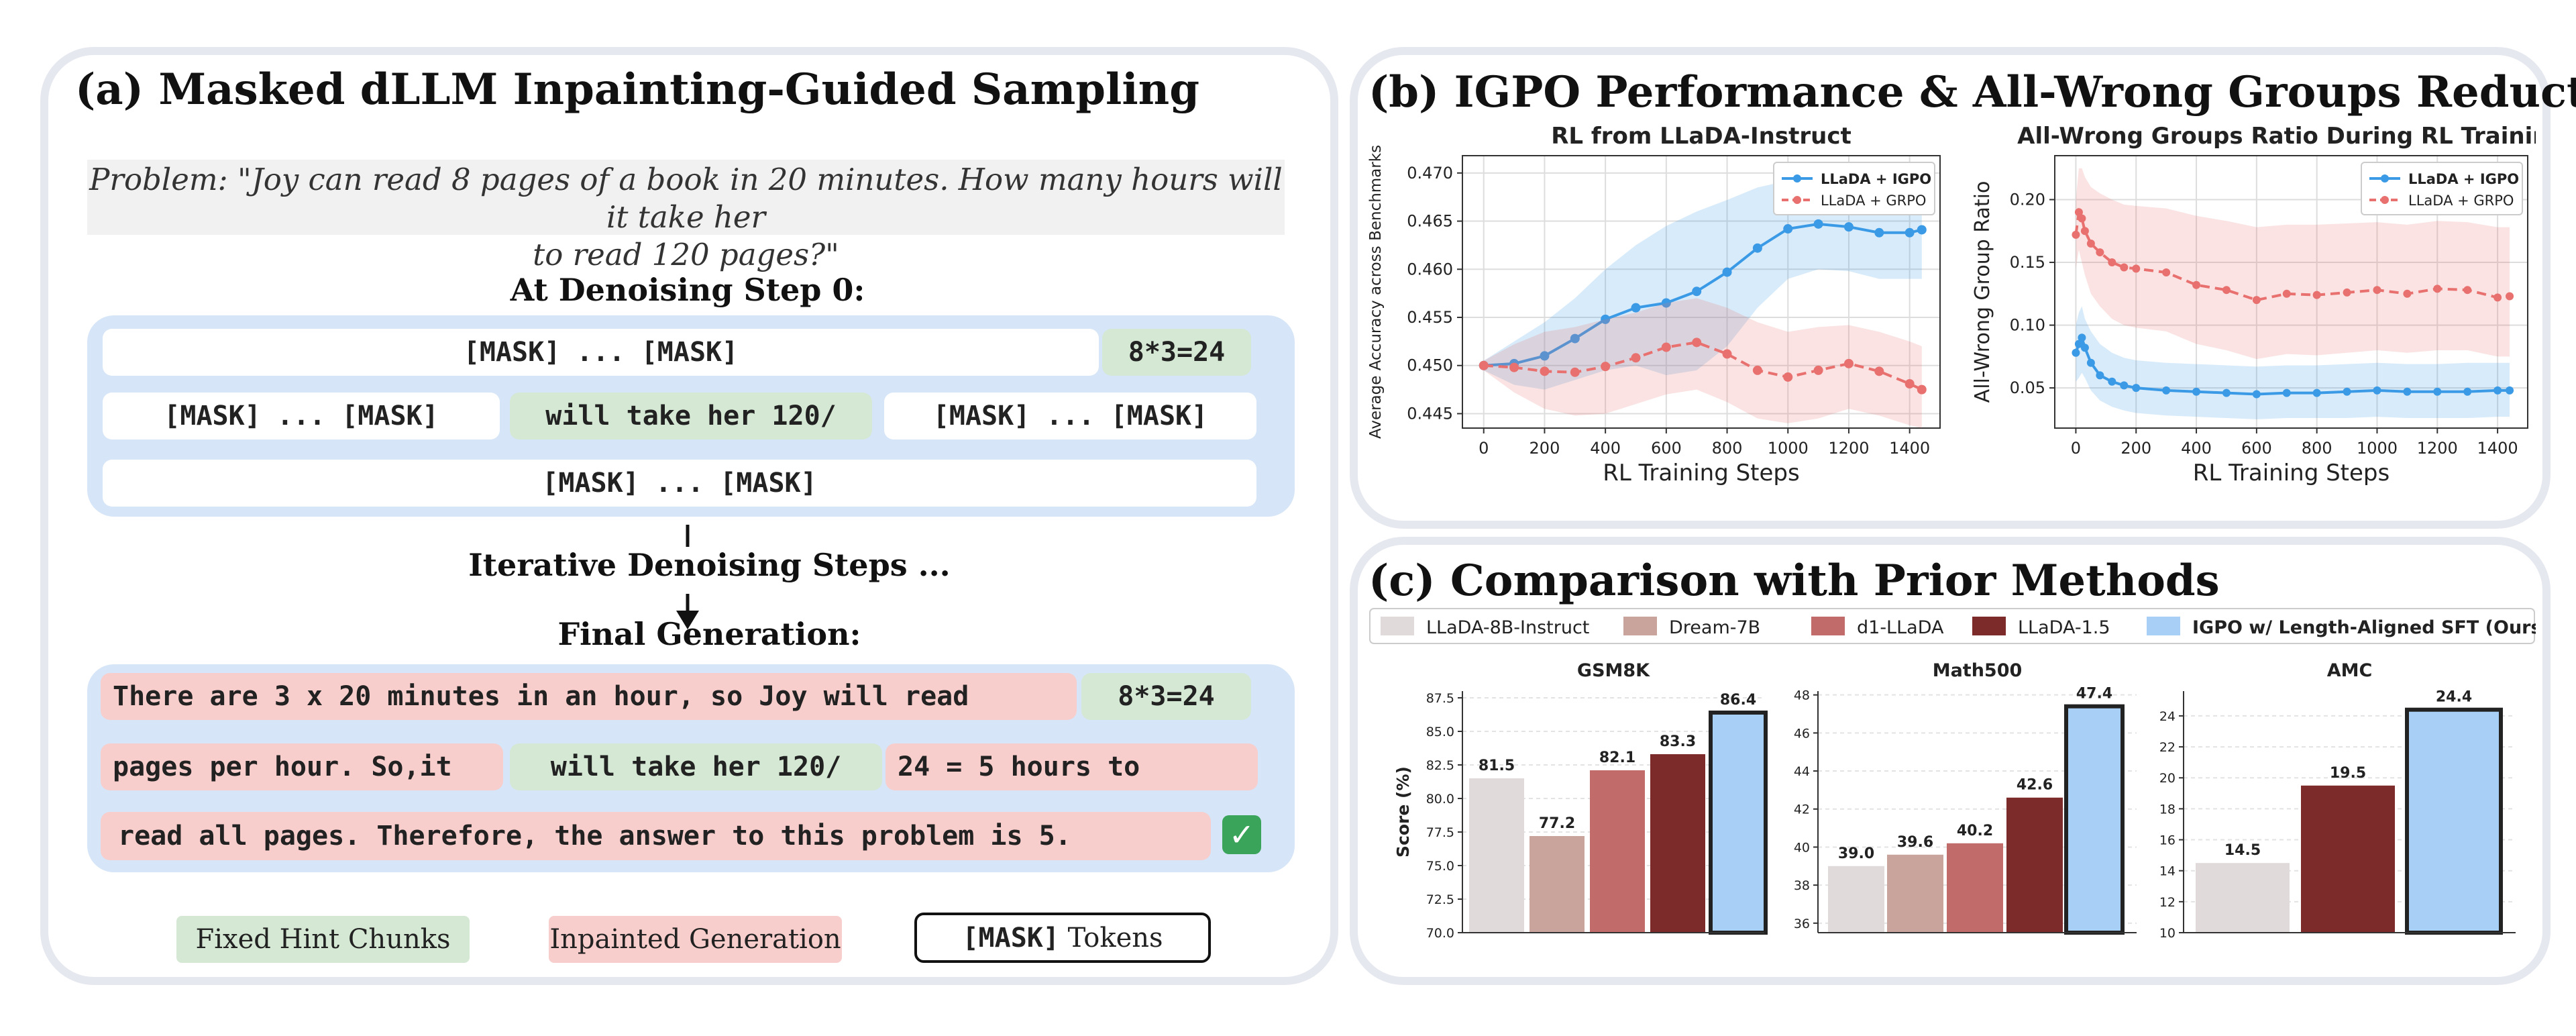 The image size is (2576, 1036). What do you see at coordinates (2377, 449) in the screenshot?
I see `x-tick-label: 1000` at bounding box center [2377, 449].